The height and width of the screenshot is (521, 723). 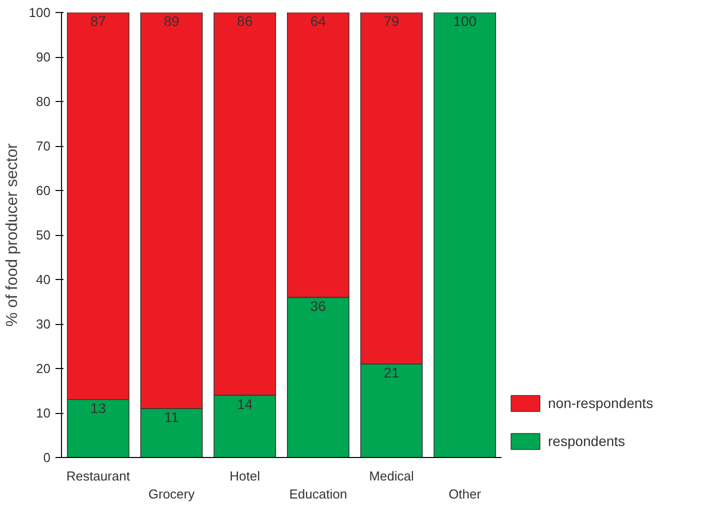 What do you see at coordinates (39, 12) in the screenshot?
I see `y-tick-label: 100` at bounding box center [39, 12].